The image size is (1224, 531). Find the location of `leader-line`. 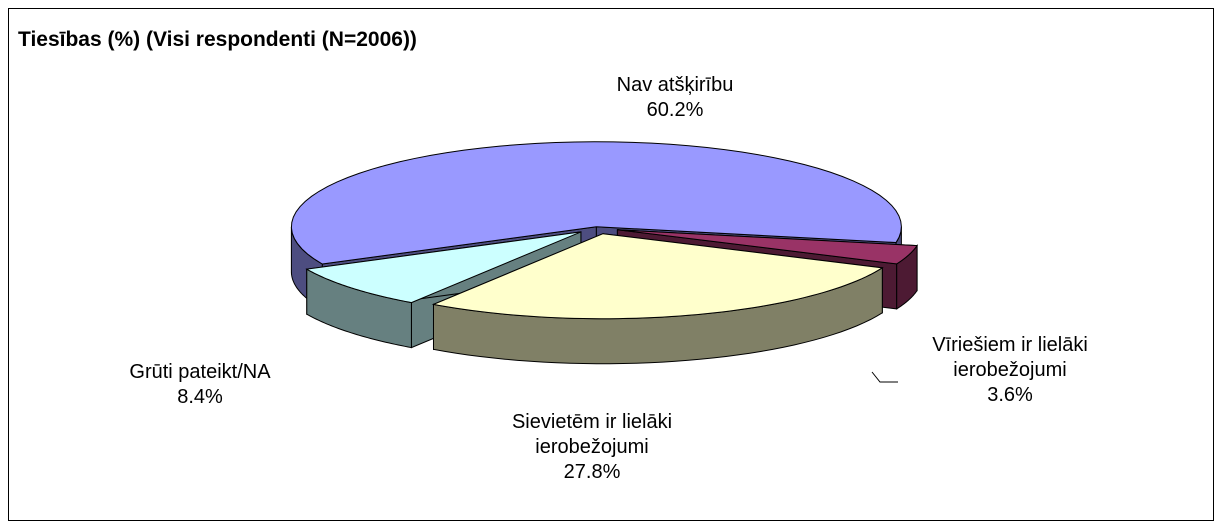

leader-line is located at coordinates (884, 377).